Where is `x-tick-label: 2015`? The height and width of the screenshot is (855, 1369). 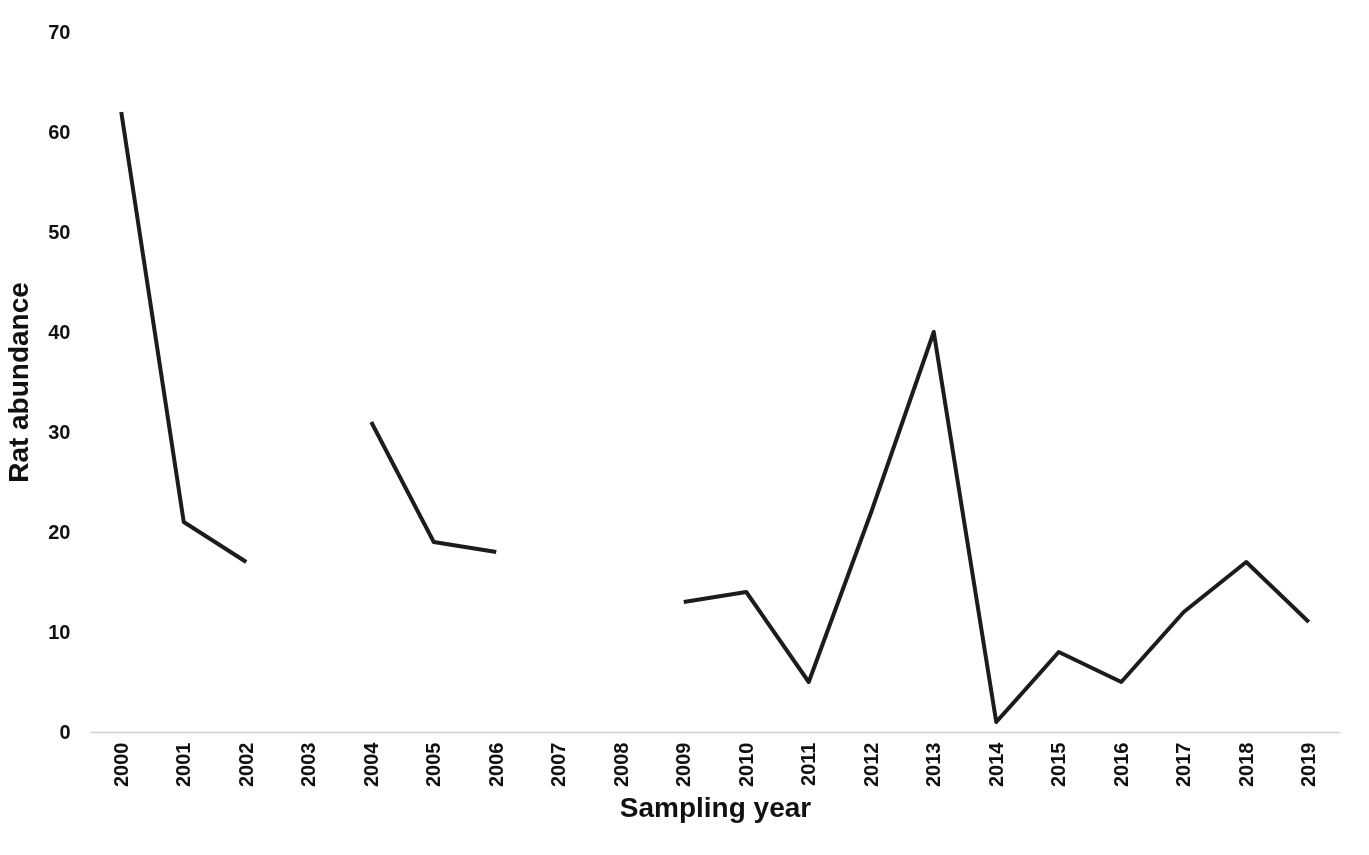
x-tick-label: 2015 is located at coordinates (1058, 764).